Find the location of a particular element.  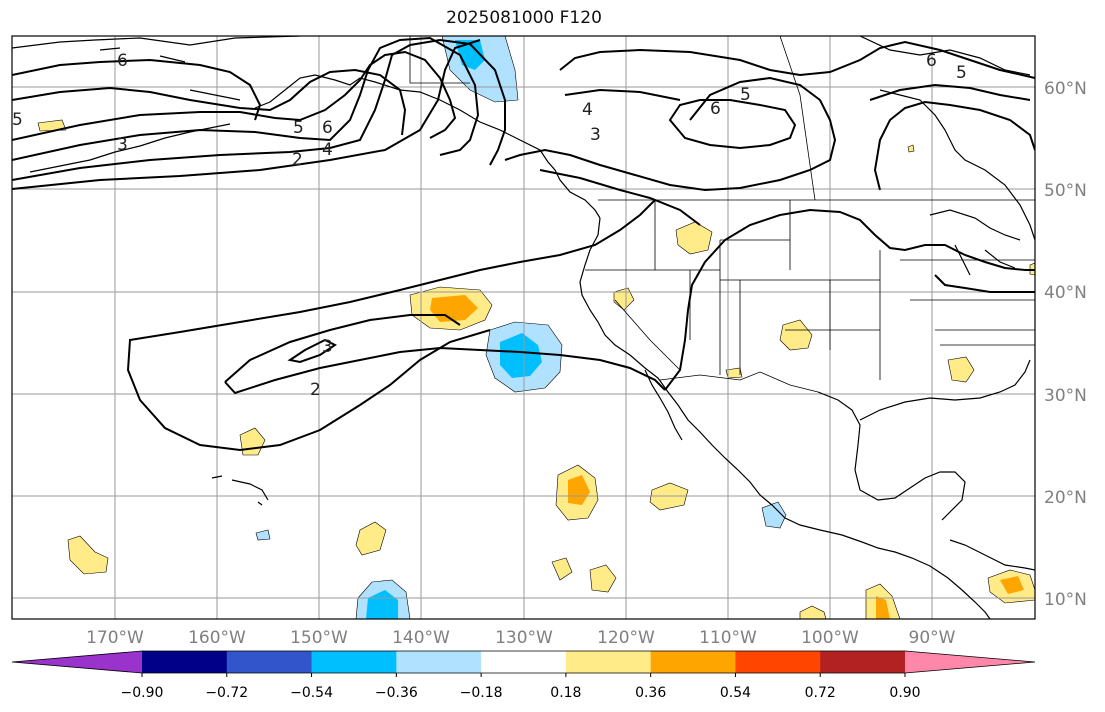

colorbar-tick-label: 0.54 is located at coordinates (735, 693).